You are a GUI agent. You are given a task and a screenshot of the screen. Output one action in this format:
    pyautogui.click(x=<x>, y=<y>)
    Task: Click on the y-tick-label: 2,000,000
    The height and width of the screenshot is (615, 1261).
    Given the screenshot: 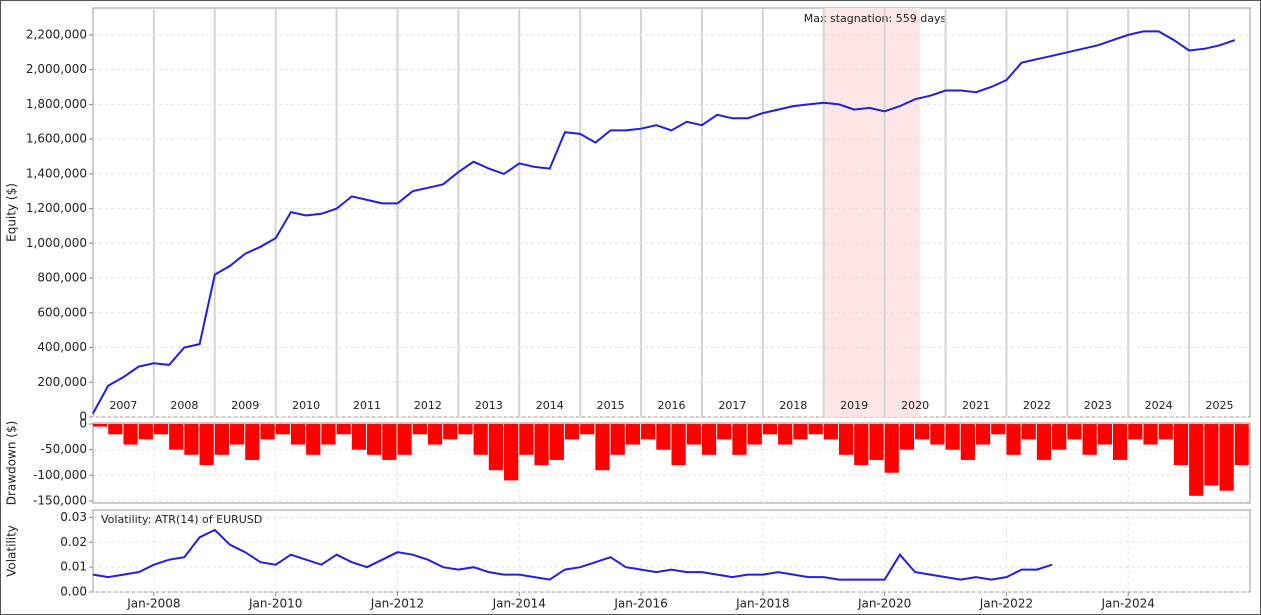 What is the action you would take?
    pyautogui.click(x=56, y=69)
    